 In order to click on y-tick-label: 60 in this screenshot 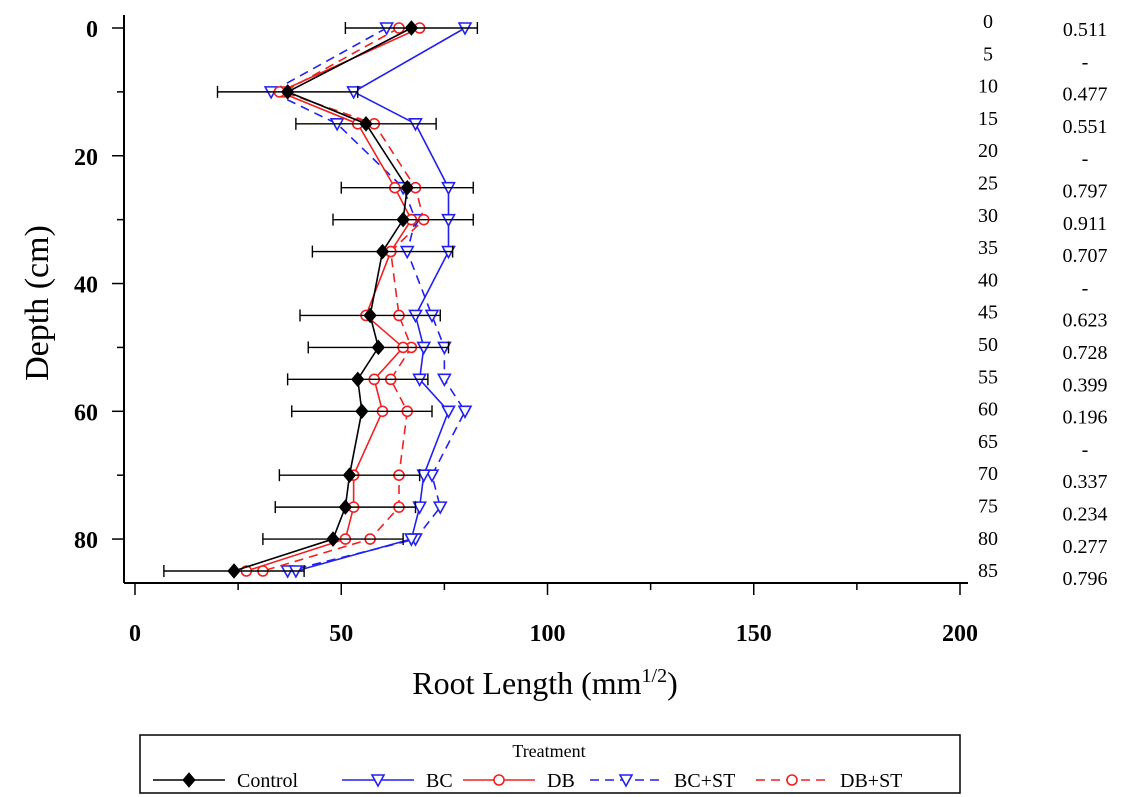, I will do `click(86, 413)`.